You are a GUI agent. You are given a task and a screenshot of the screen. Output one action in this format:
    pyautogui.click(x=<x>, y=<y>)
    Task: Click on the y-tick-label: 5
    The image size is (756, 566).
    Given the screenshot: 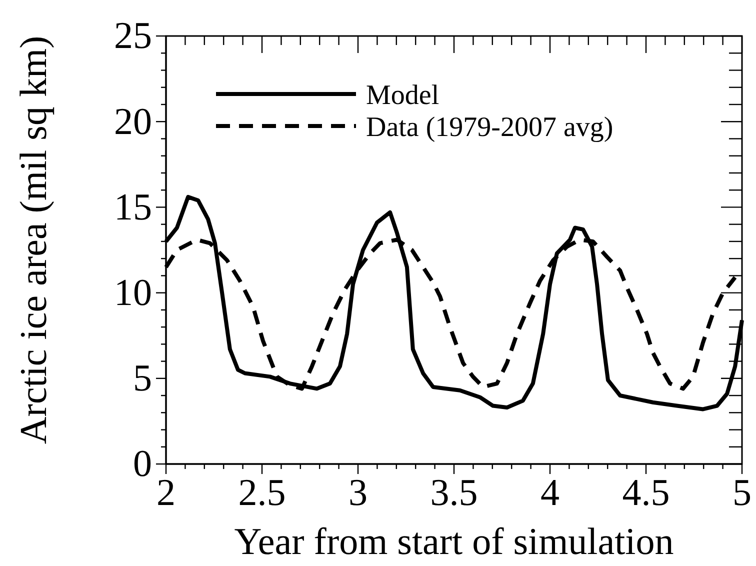 What is the action you would take?
    pyautogui.click(x=142, y=379)
    